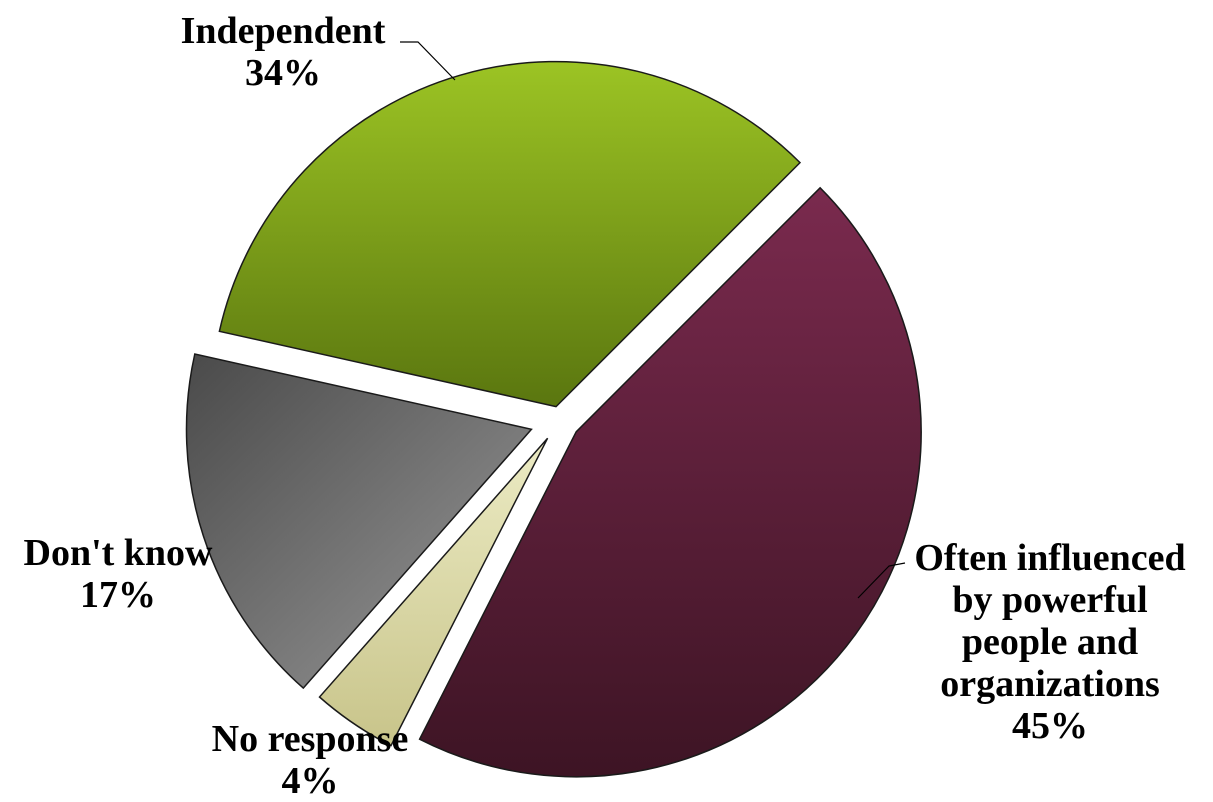  I want to click on pie-slice-dont-know, so click(359, 521).